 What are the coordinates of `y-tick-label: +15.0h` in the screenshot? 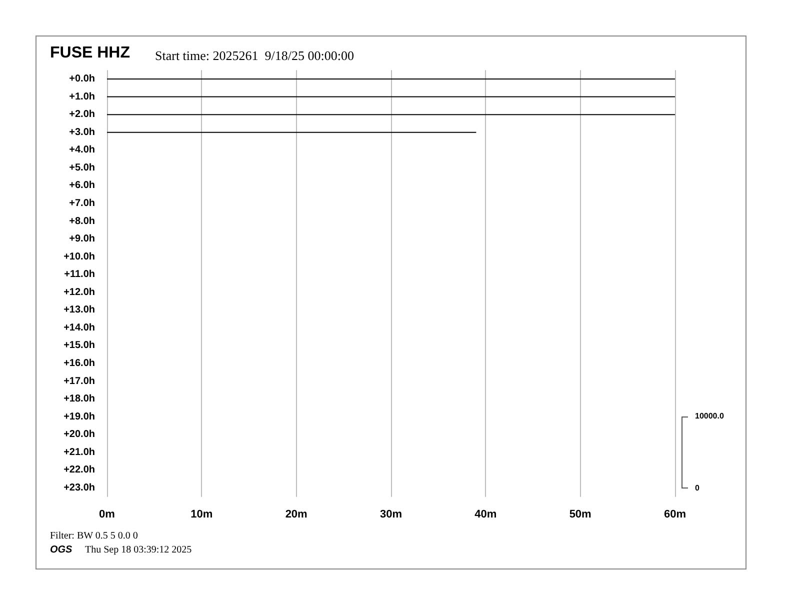 It's located at (79, 346).